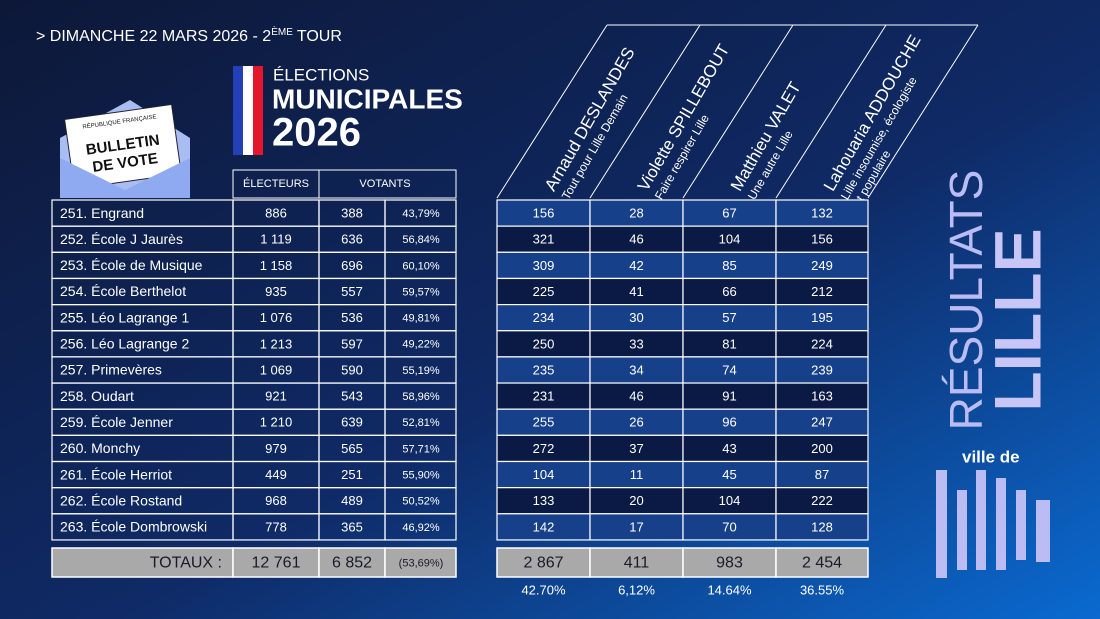 This screenshot has height=619, width=1100. What do you see at coordinates (636, 291) in the screenshot?
I see `vote-count: 41` at bounding box center [636, 291].